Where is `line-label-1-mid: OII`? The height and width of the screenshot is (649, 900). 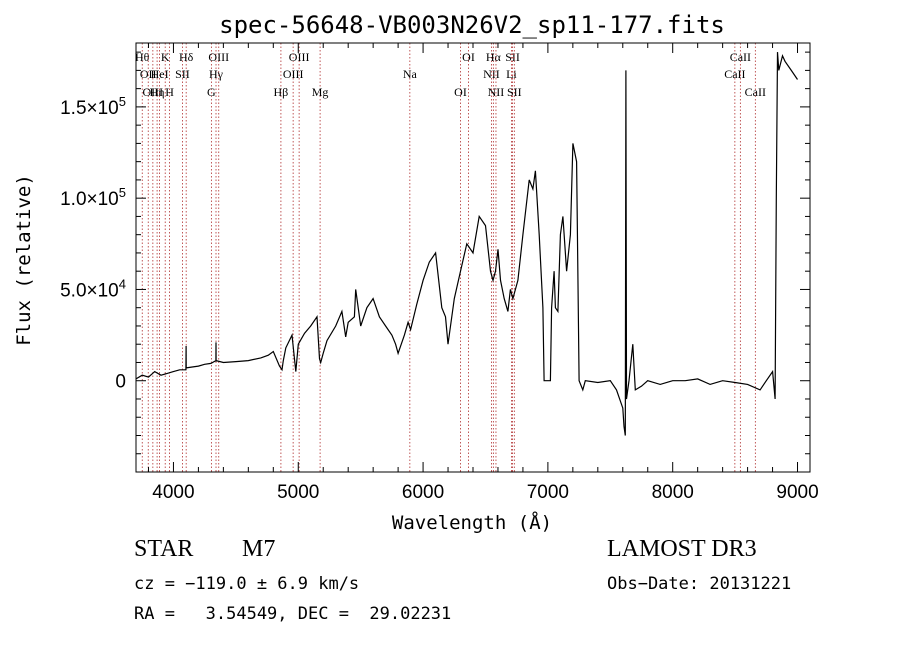 line-label-1-mid: OII is located at coordinates (148, 74).